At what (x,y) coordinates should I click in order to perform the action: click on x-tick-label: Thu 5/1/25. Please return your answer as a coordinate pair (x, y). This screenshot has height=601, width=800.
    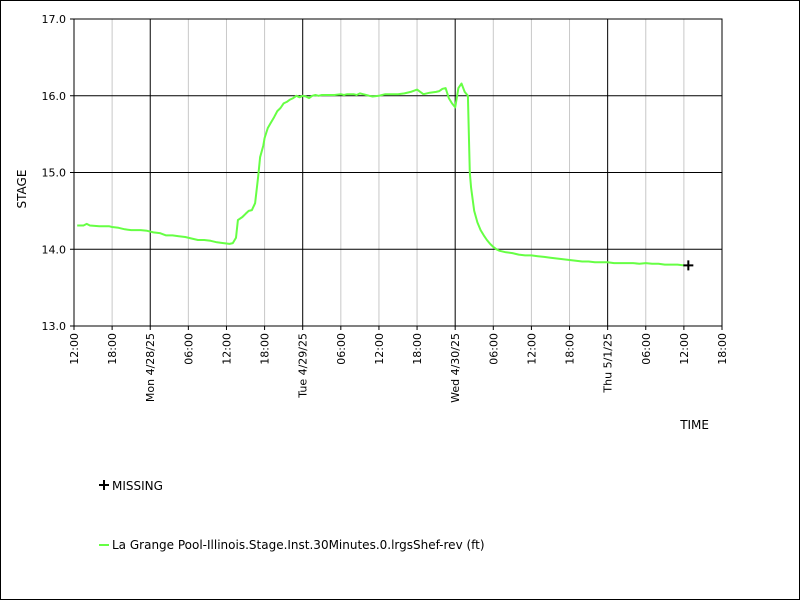
    Looking at the image, I should click on (608, 363).